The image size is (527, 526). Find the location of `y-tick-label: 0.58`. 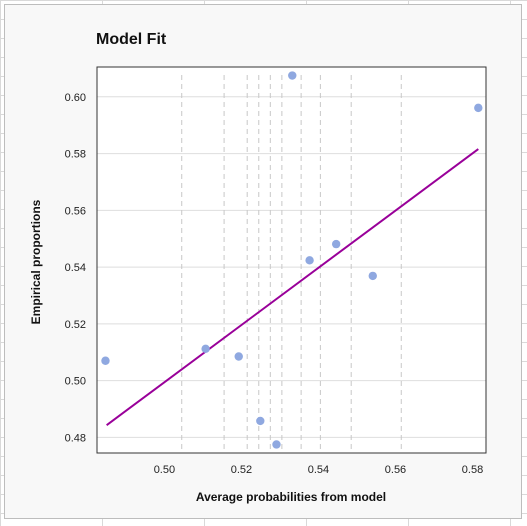

y-tick-label: 0.58 is located at coordinates (75, 155).